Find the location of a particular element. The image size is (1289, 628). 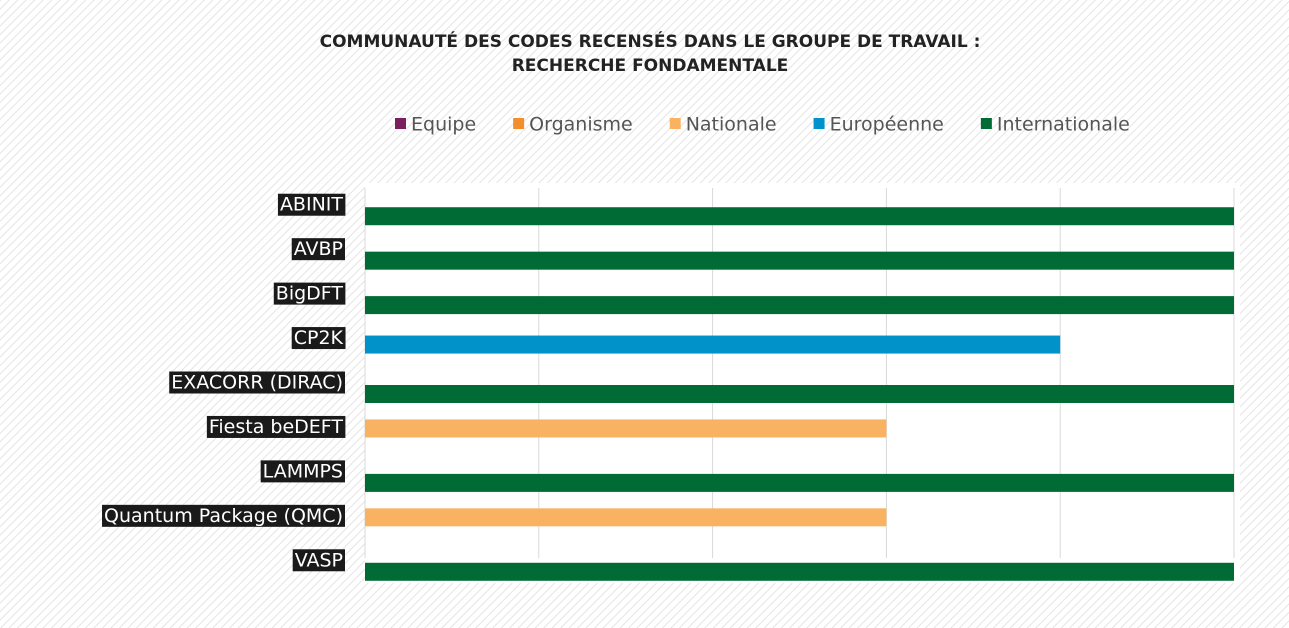

legend-label: Organisme is located at coordinates (581, 125).